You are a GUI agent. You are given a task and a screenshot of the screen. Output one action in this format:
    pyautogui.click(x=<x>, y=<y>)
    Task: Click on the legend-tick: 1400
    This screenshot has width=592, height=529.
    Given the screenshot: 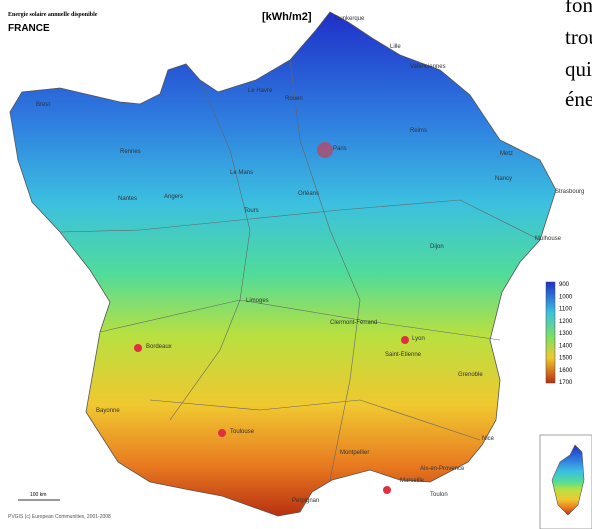 What is the action you would take?
    pyautogui.click(x=566, y=346)
    